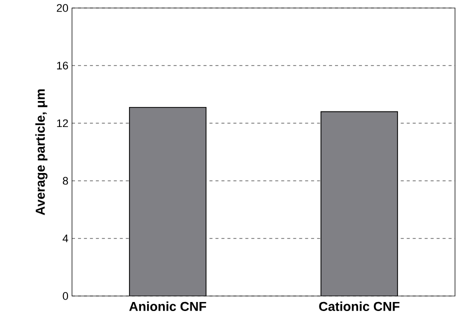 The height and width of the screenshot is (322, 459). I want to click on x-tick-label: Cationic CNF, so click(359, 307).